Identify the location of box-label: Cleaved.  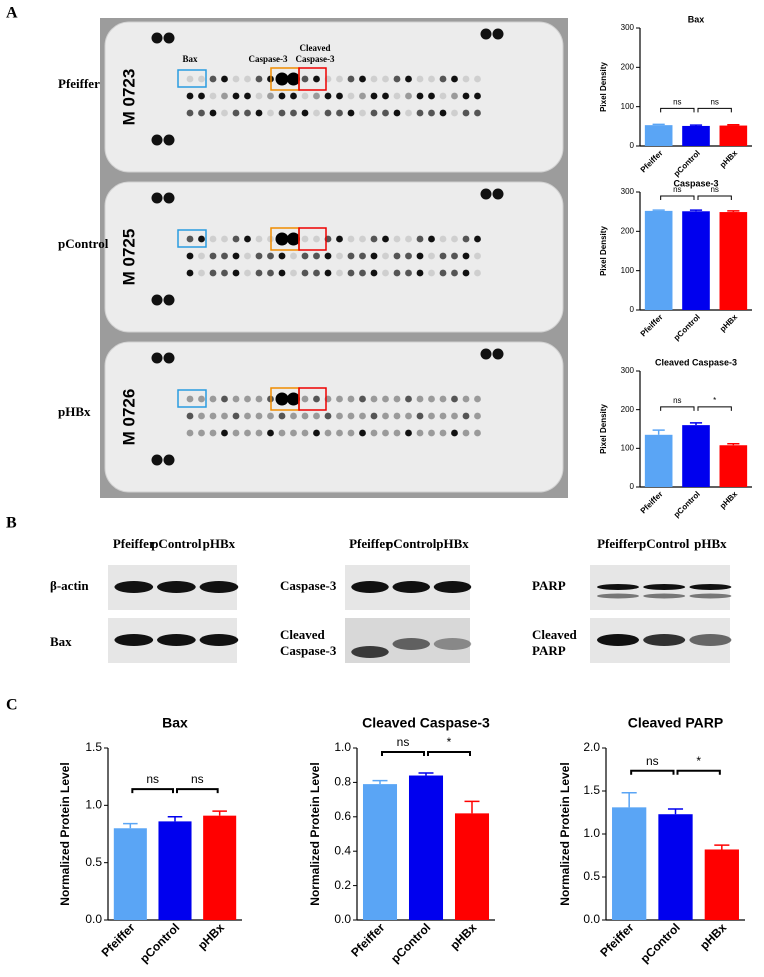
(315, 48).